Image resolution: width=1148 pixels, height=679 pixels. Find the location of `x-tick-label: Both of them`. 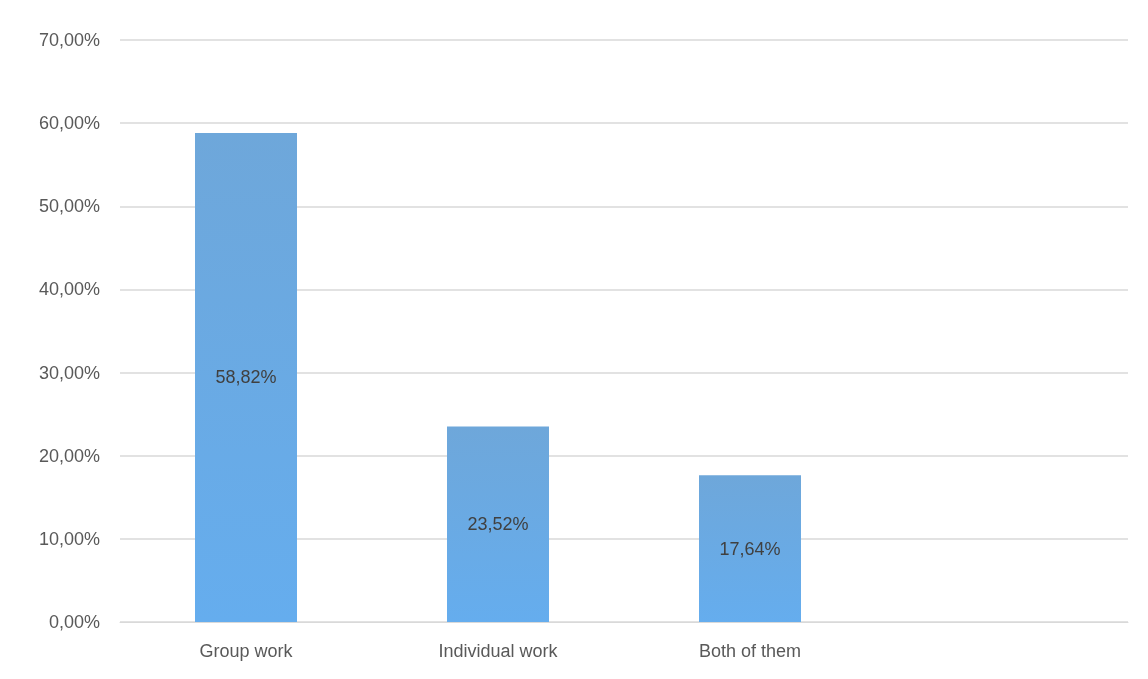

x-tick-label: Both of them is located at coordinates (750, 651).